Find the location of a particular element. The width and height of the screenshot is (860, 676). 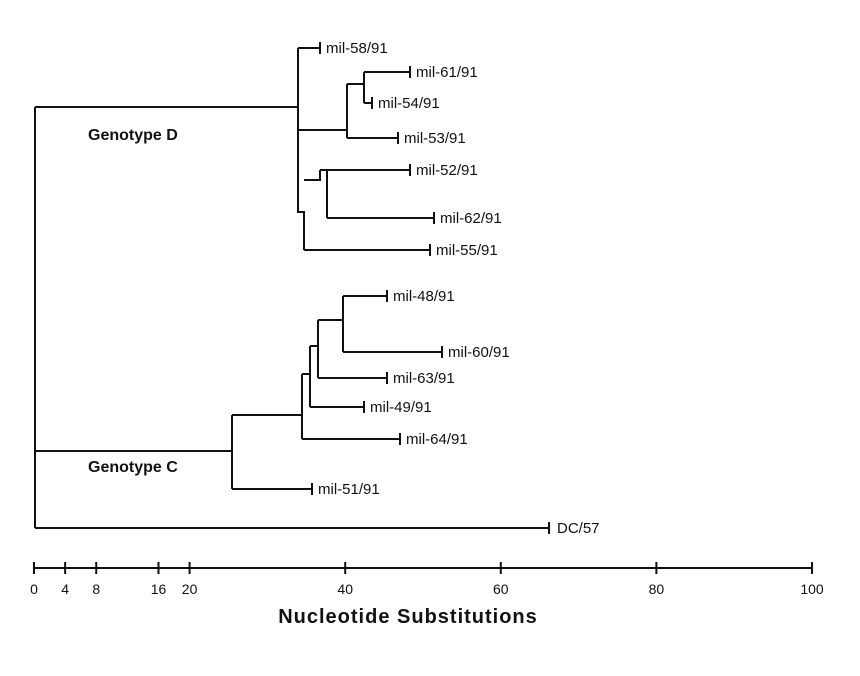

axis-tick-label-4: 4 is located at coordinates (65, 589).